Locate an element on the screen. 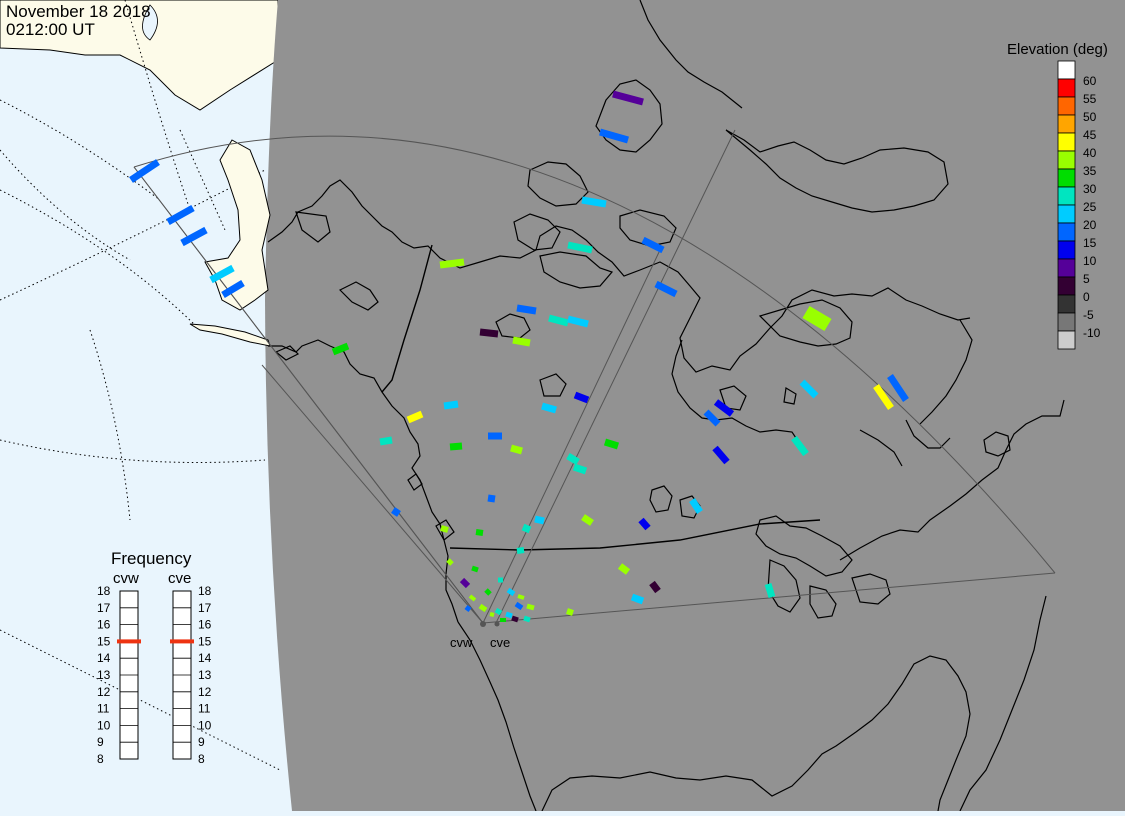 The width and height of the screenshot is (1125, 816). frequency-tick-label: 10 is located at coordinates (205, 725).